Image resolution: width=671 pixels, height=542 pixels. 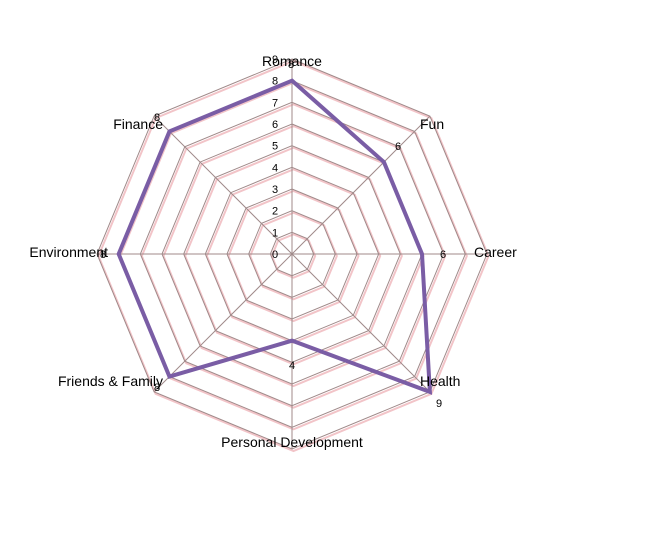 What do you see at coordinates (439, 404) in the screenshot?
I see `data-label: 9` at bounding box center [439, 404].